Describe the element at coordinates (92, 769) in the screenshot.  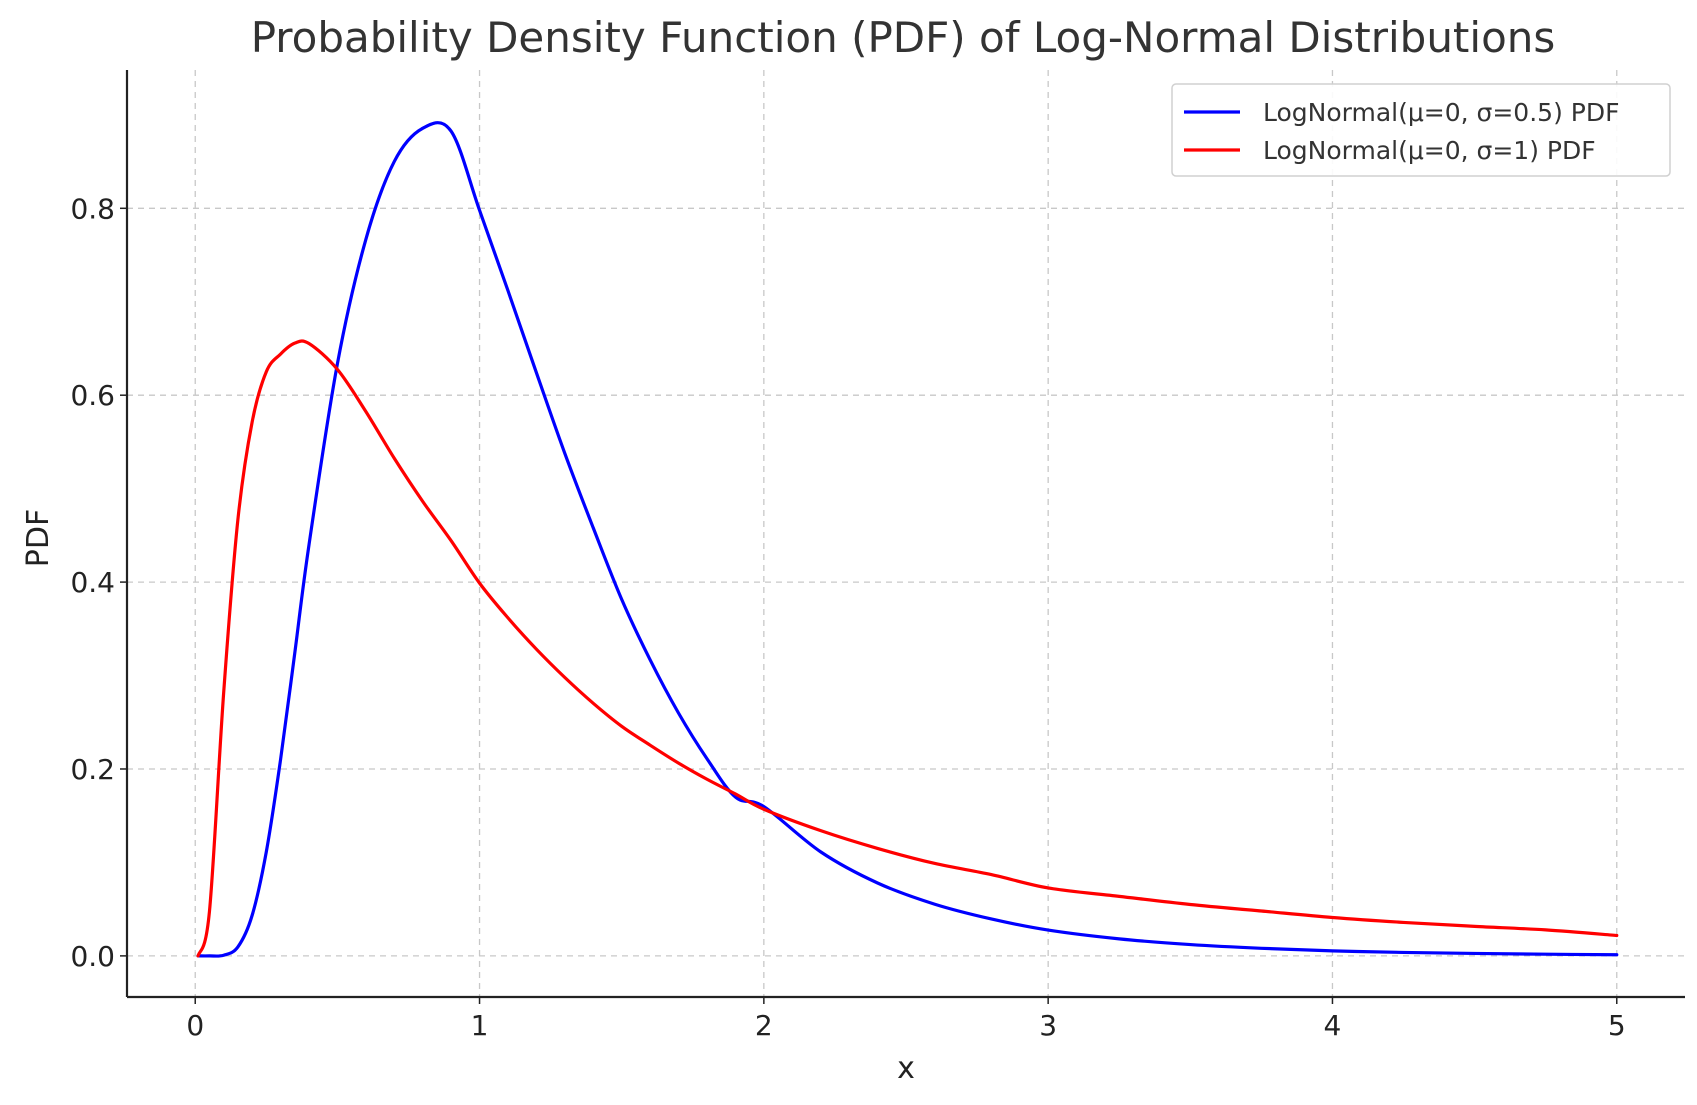
I see `y-tick-label: 0.2` at that location.